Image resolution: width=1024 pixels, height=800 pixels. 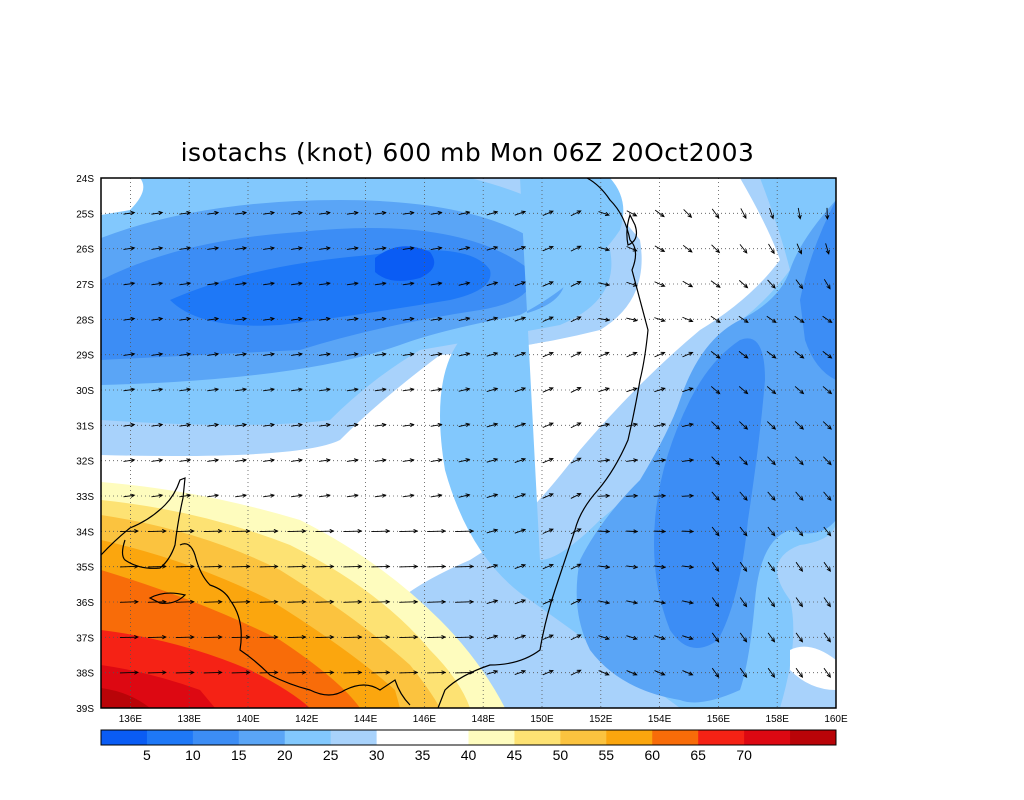 I want to click on lon-label-154E: 154E, so click(x=660, y=719).